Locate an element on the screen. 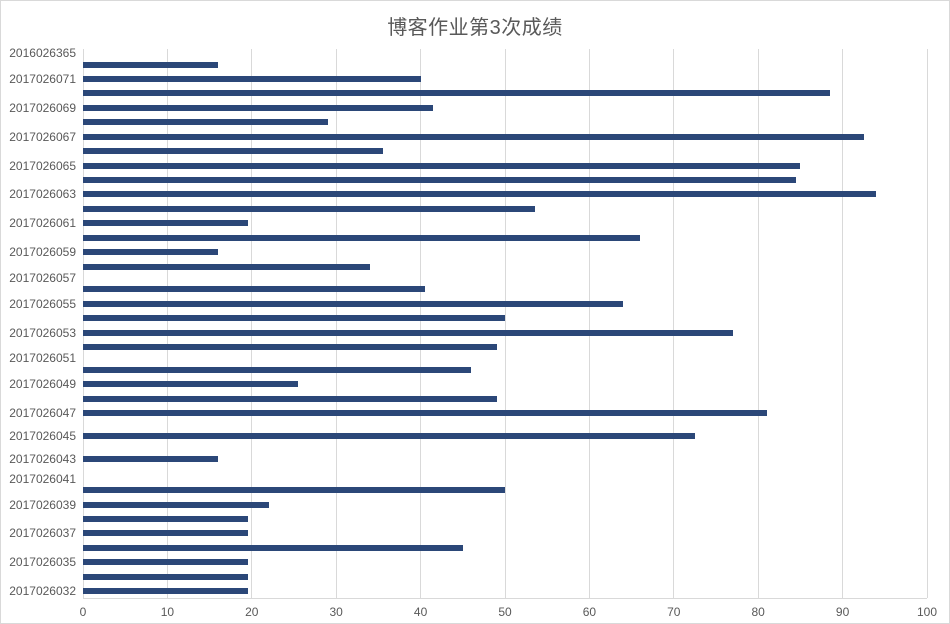  category-label: 2017026057 is located at coordinates (42, 277).